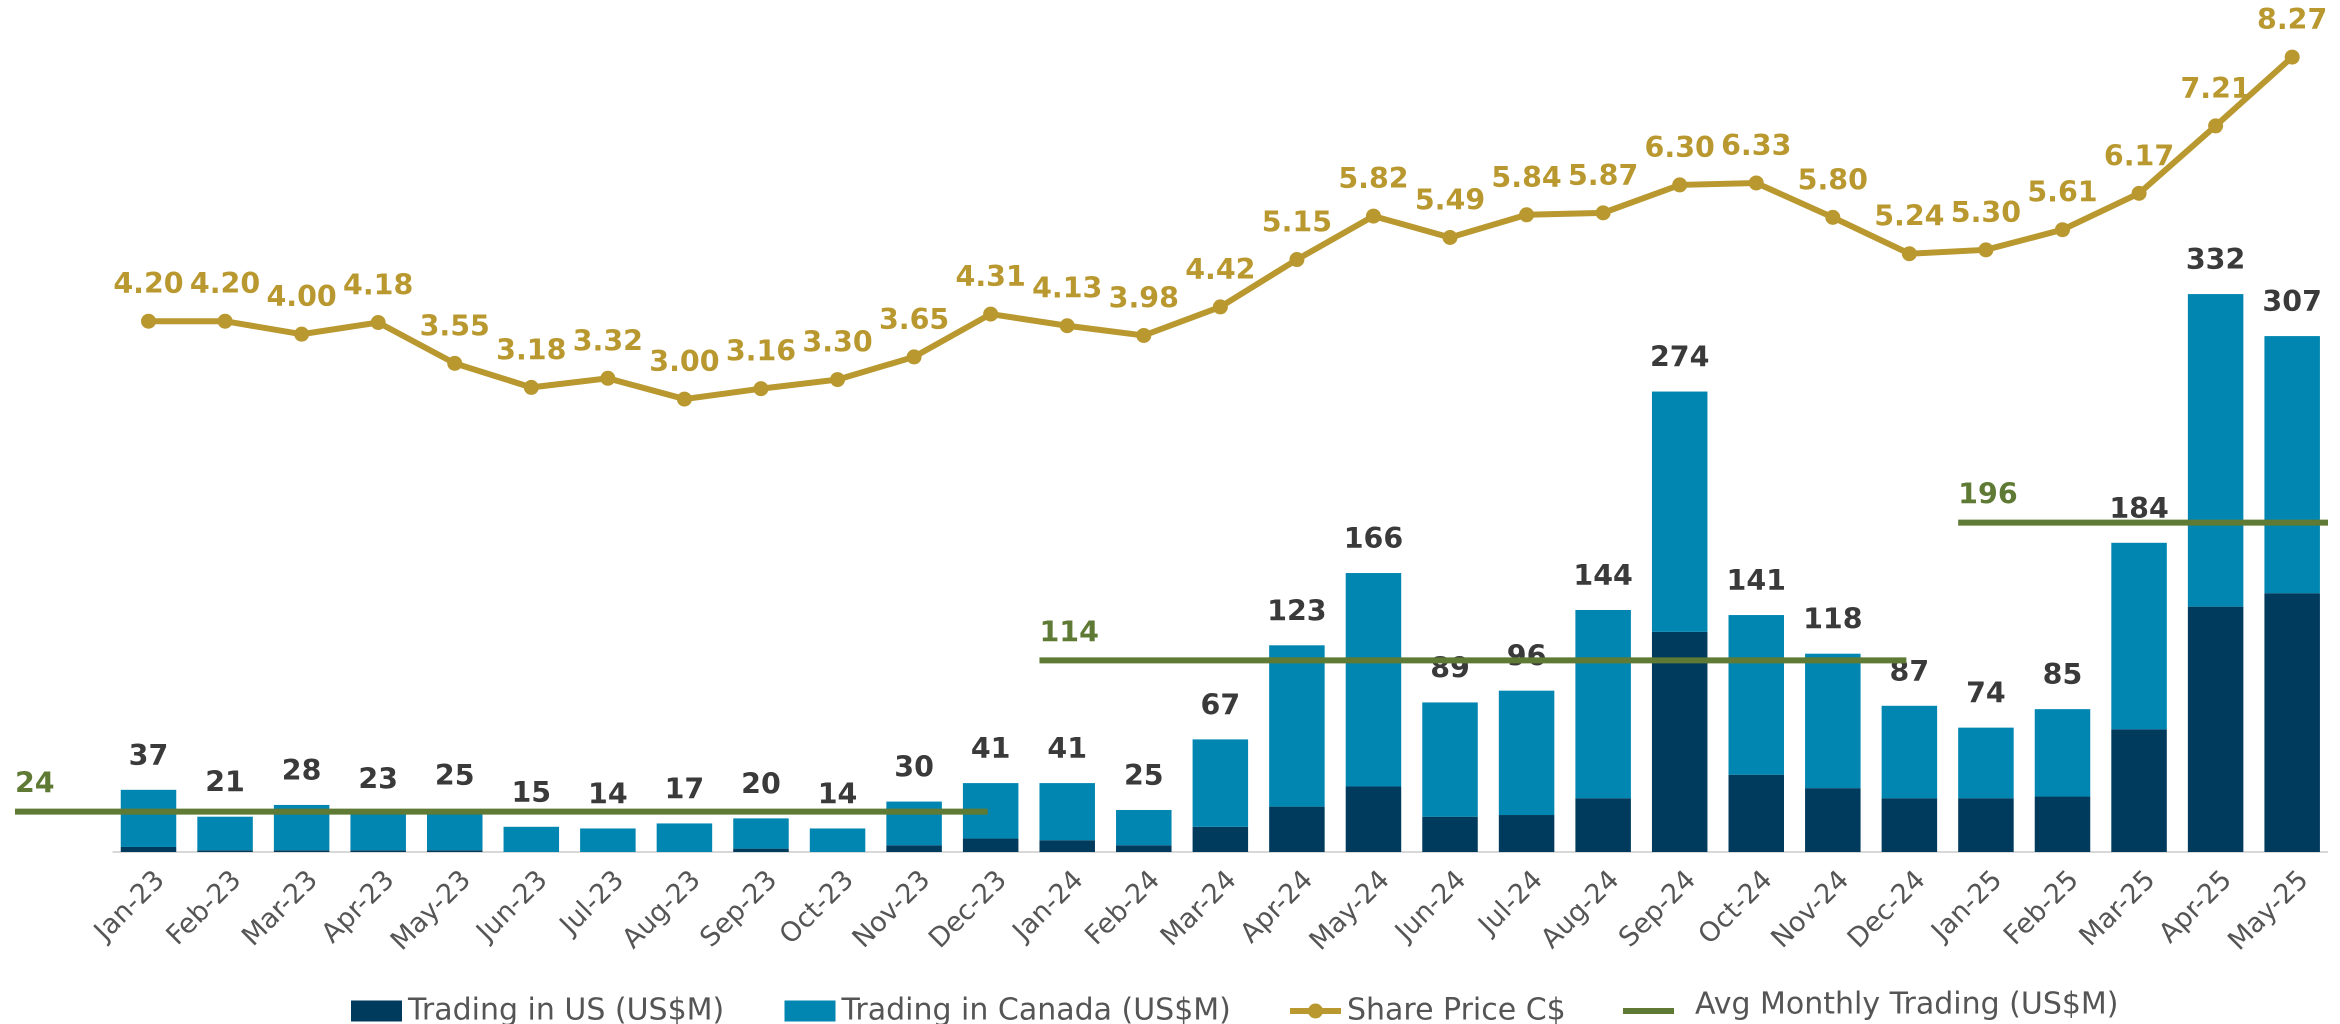 Image resolution: width=2340 pixels, height=1024 pixels. Describe the element at coordinates (1679, 357) in the screenshot. I see `total-label: 274` at that location.